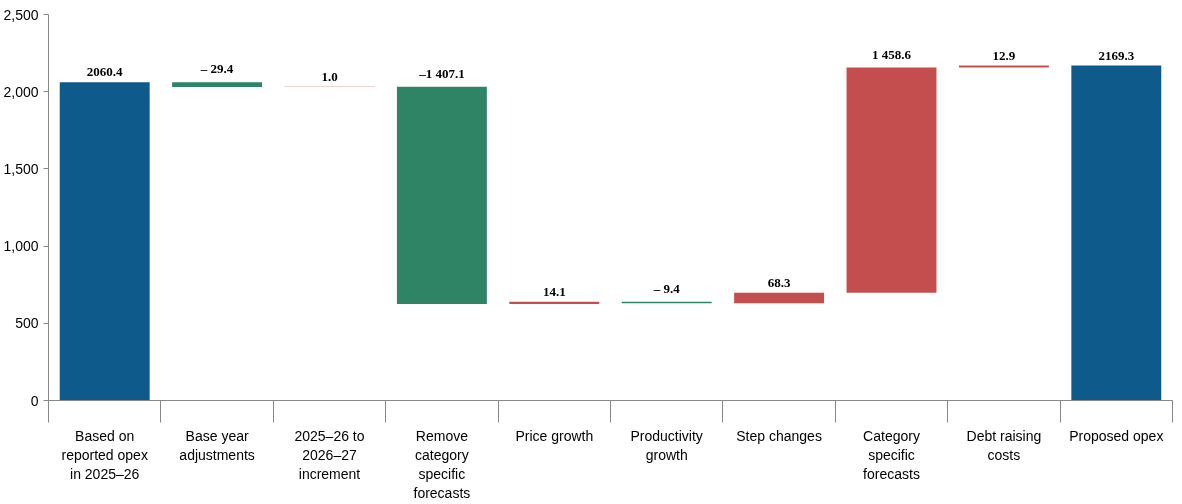 This screenshot has width=1182, height=504. I want to click on x-tick-label: Proposed opex, so click(1116, 435).